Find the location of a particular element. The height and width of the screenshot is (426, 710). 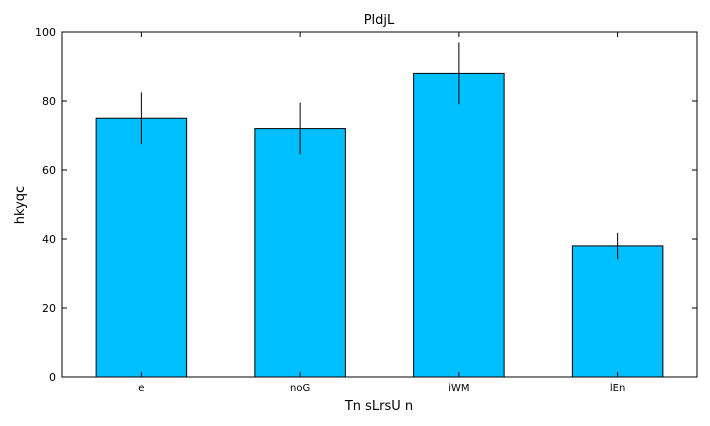

y-tick-label-1: 20 is located at coordinates (49, 308).